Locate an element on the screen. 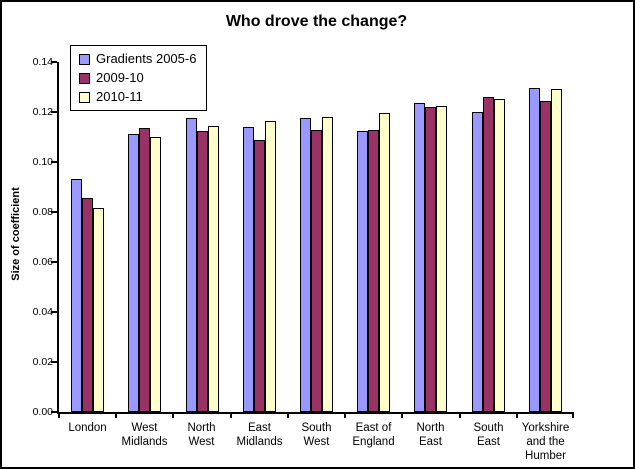  bar-gradients-2005-6-west-midlands is located at coordinates (133, 273).